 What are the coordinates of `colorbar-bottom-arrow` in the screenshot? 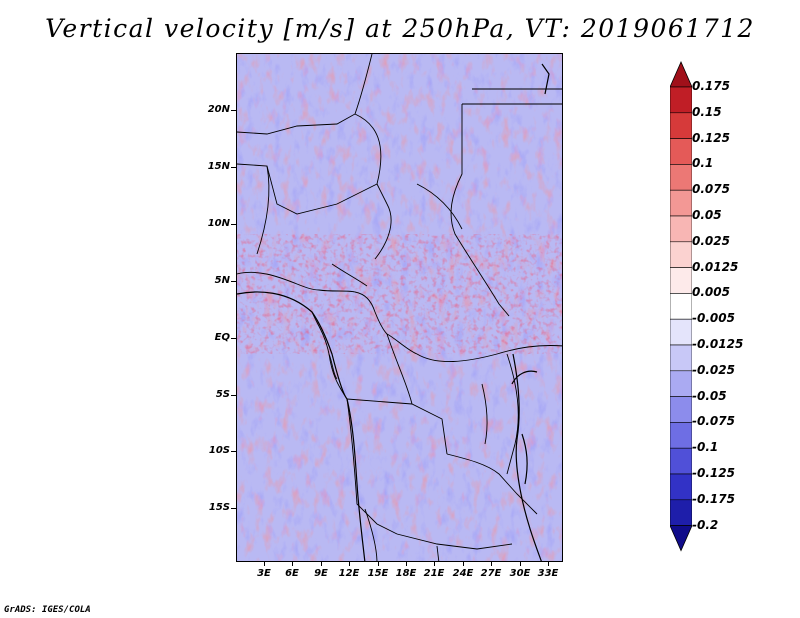 It's located at (681, 538).